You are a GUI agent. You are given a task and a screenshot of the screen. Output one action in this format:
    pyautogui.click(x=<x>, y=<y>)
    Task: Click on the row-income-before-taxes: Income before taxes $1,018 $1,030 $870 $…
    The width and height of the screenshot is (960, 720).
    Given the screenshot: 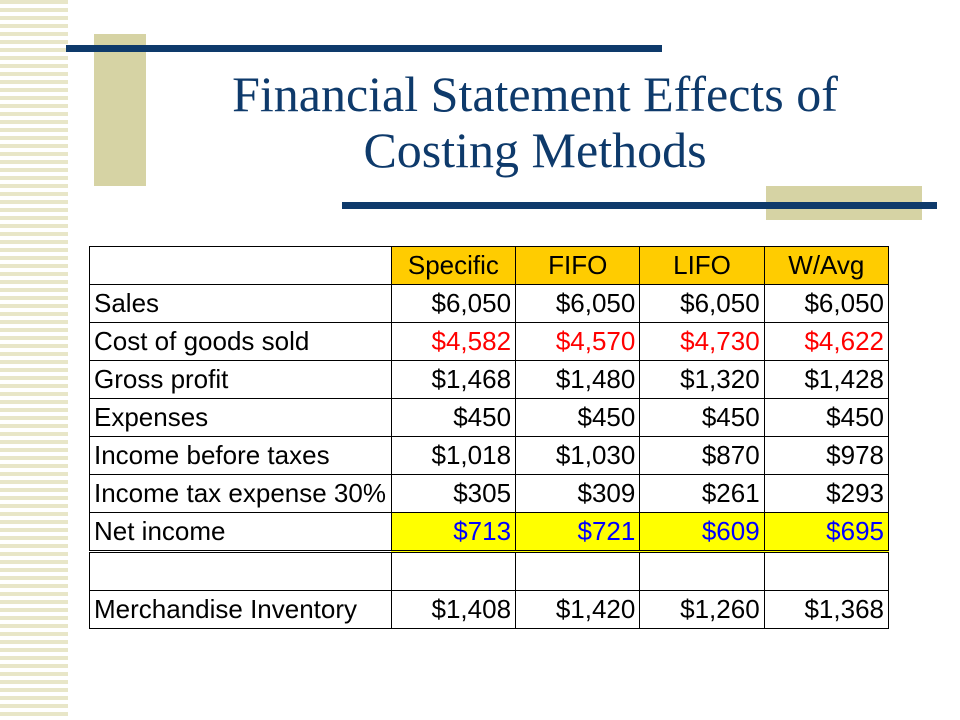 What is the action you would take?
    pyautogui.click(x=489, y=455)
    